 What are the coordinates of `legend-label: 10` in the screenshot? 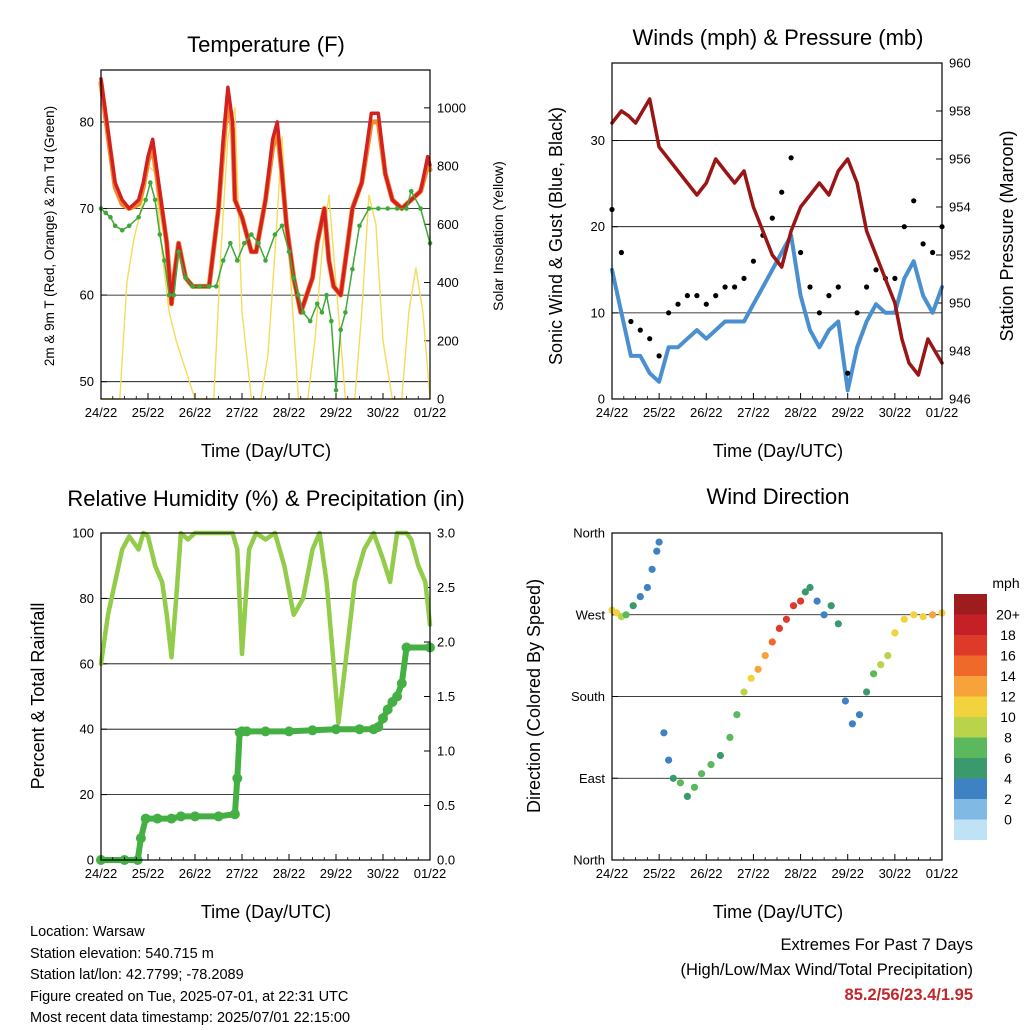 It's located at (1008, 717).